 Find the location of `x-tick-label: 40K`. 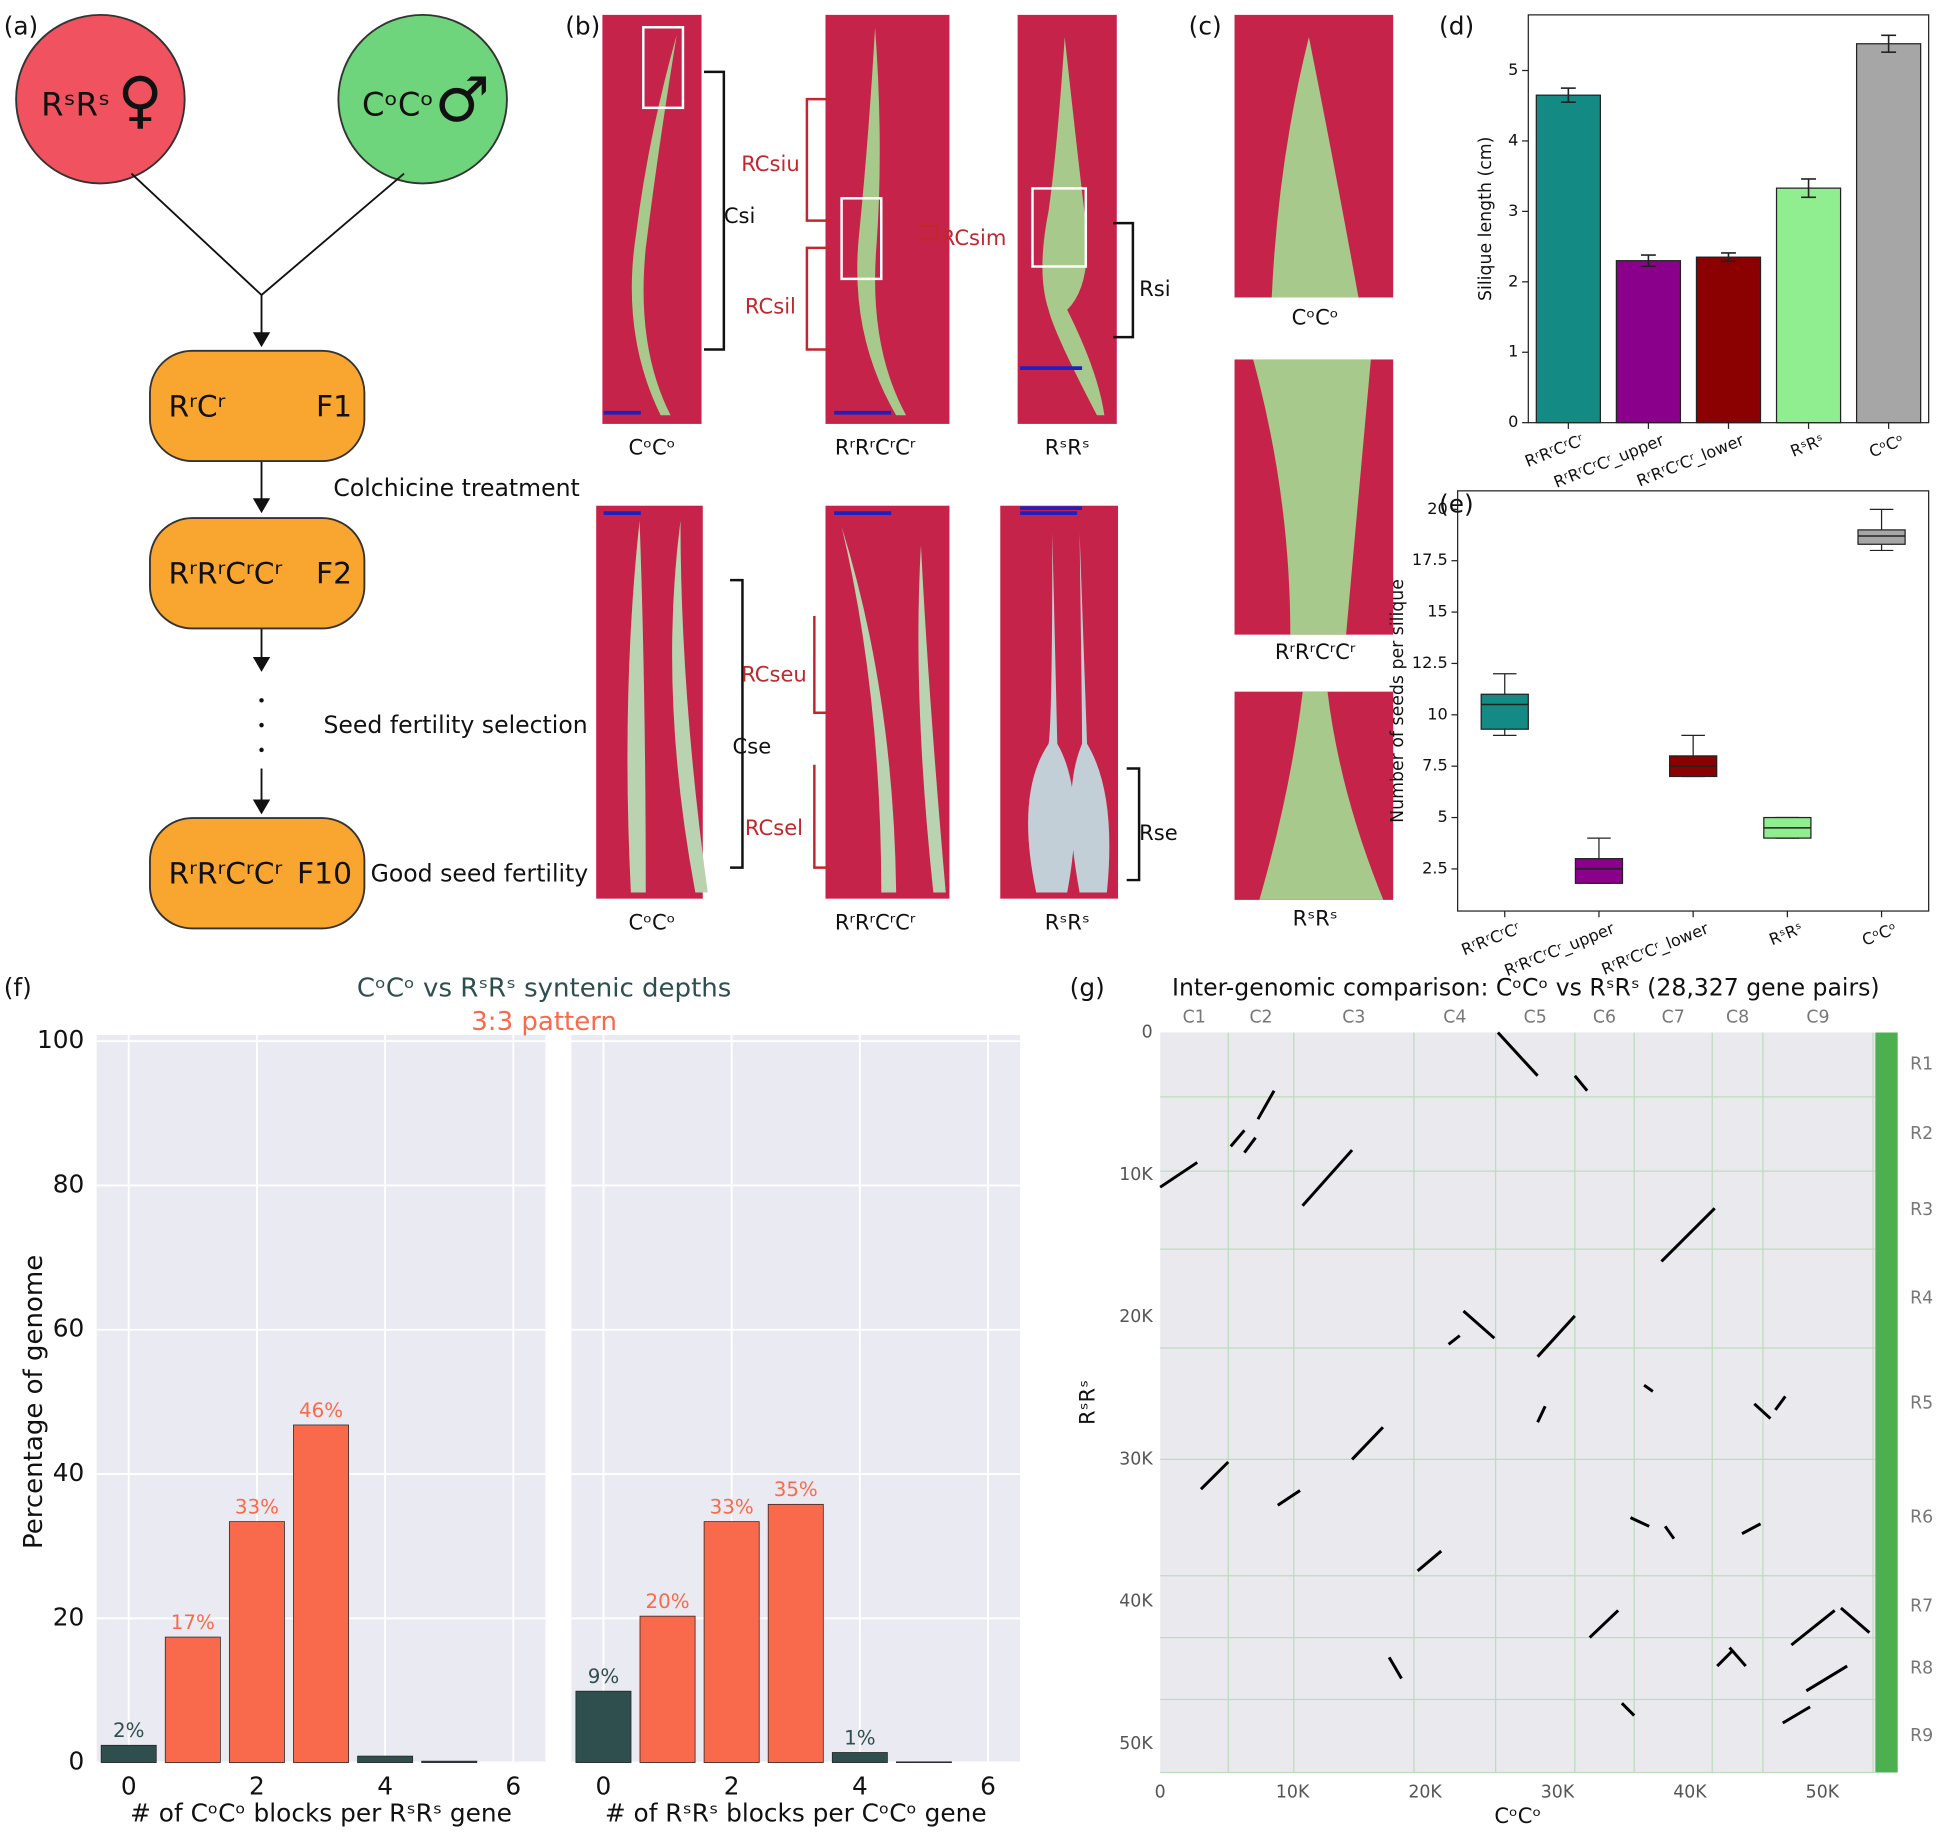

x-tick-label: 40K is located at coordinates (1690, 1792).